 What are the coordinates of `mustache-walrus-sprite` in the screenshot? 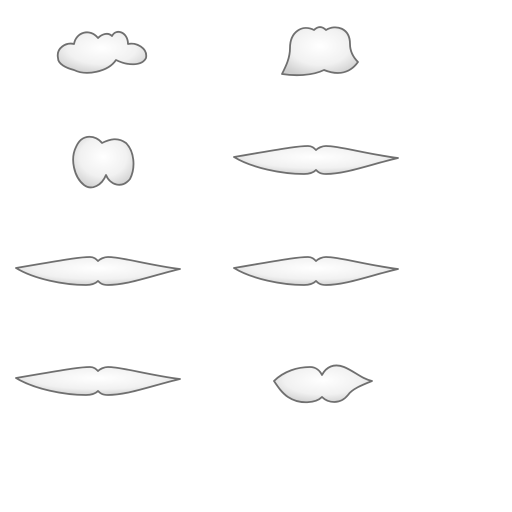 It's located at (320, 51).